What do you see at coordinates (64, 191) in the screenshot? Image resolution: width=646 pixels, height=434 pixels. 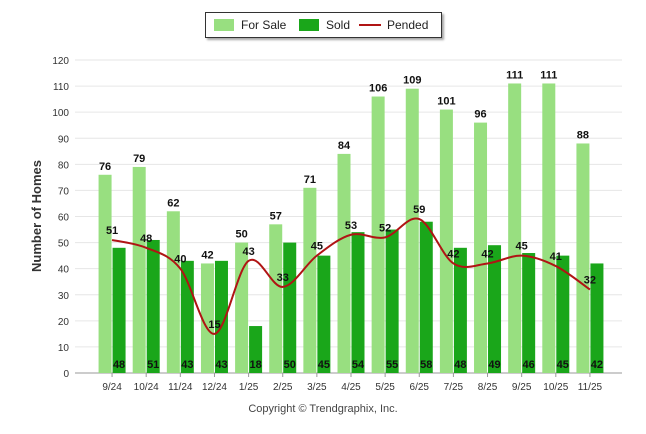 I see `y-tick-label: 70` at bounding box center [64, 191].